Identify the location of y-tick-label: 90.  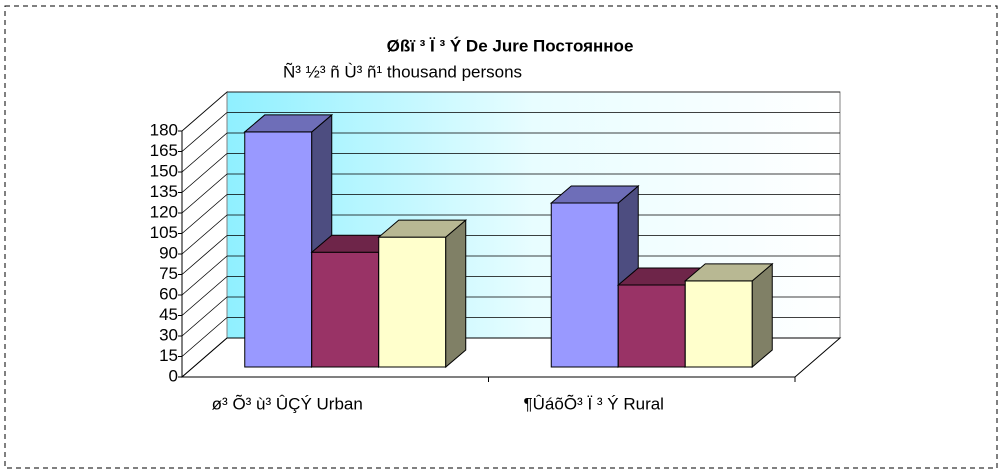
(168, 252).